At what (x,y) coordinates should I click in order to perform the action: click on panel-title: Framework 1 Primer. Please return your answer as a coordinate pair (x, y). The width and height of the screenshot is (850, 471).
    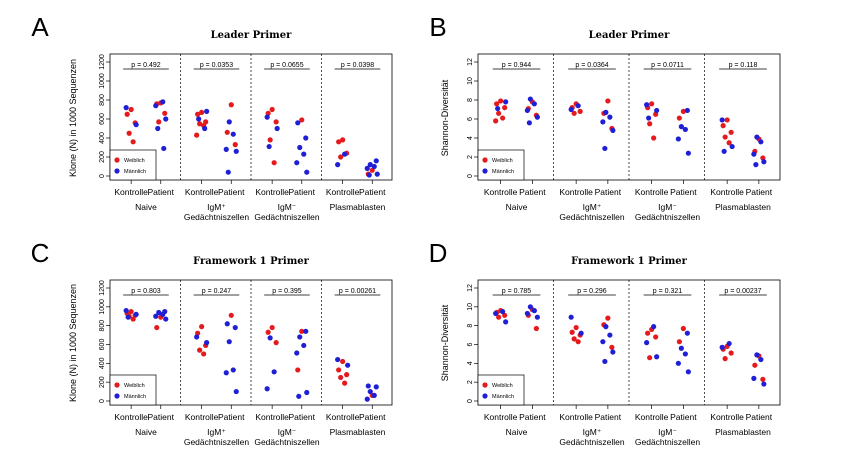
    Looking at the image, I should click on (629, 261).